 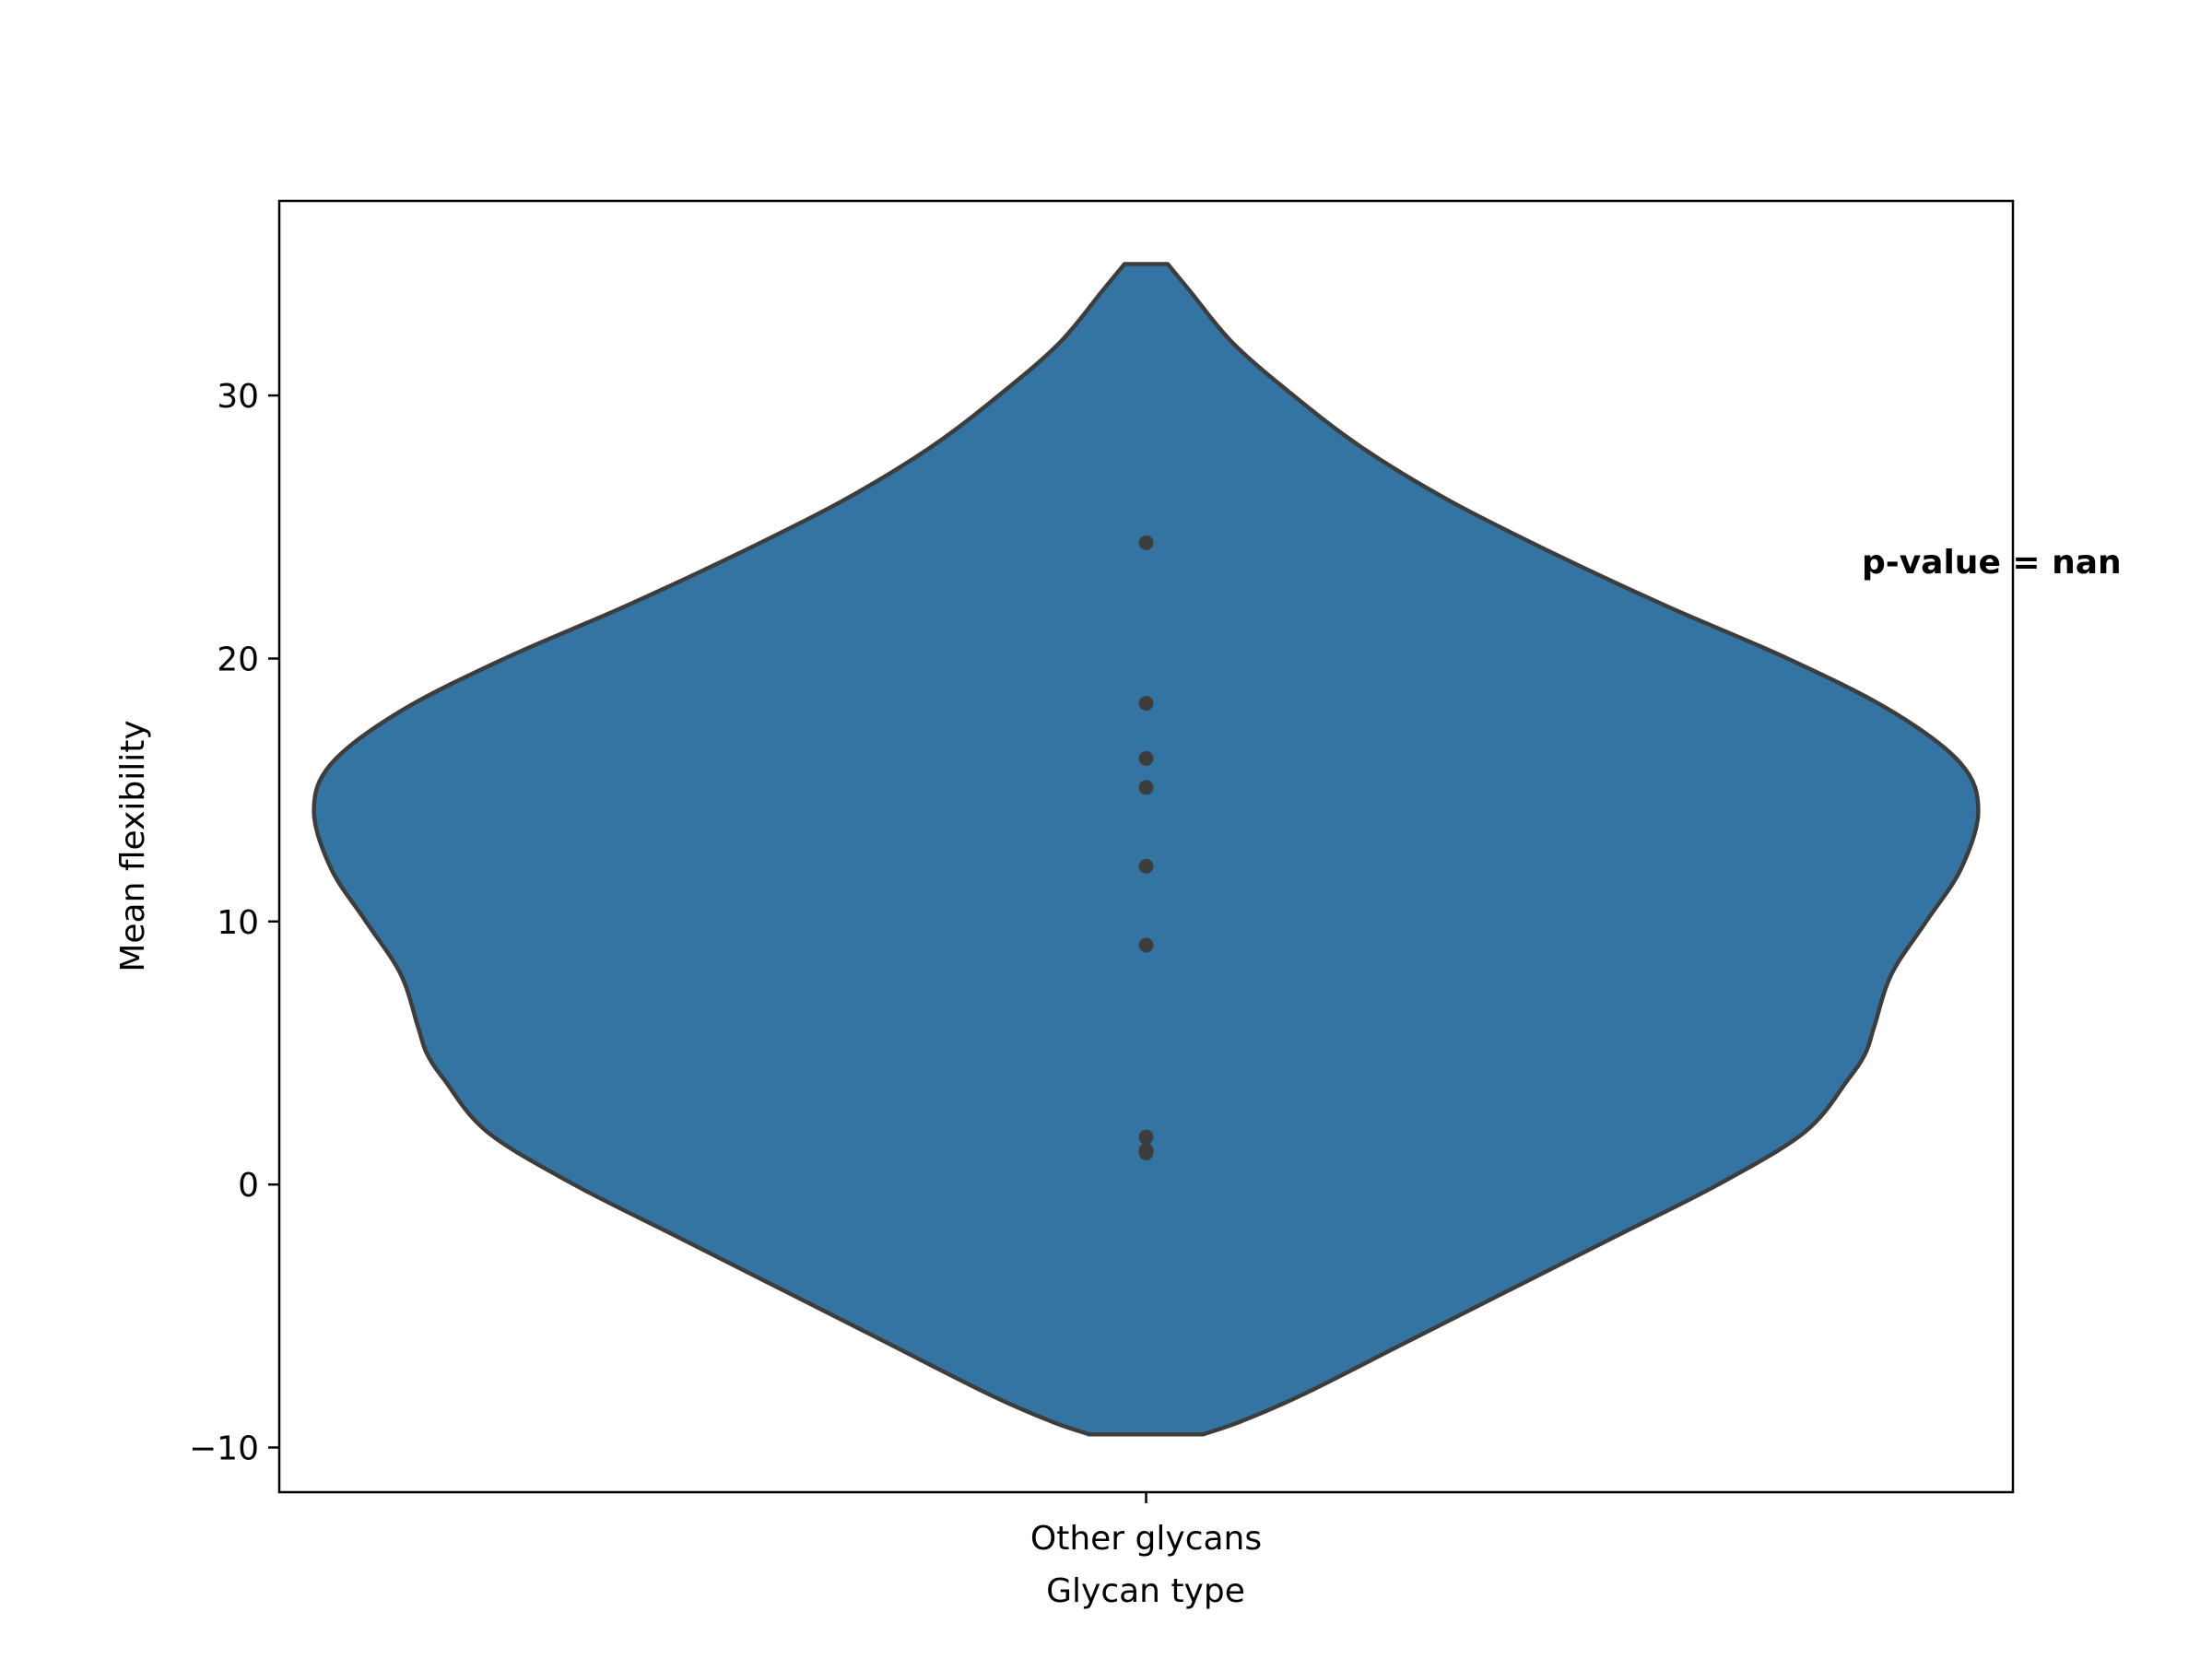 I want to click on y-axis-label: Mean flexibility, so click(x=133, y=845).